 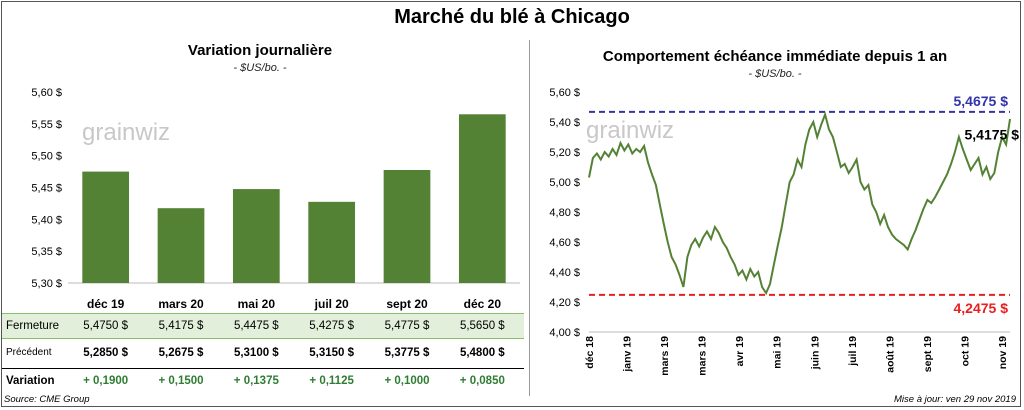 What do you see at coordinates (529, 218) in the screenshot?
I see `panel-divider` at bounding box center [529, 218].